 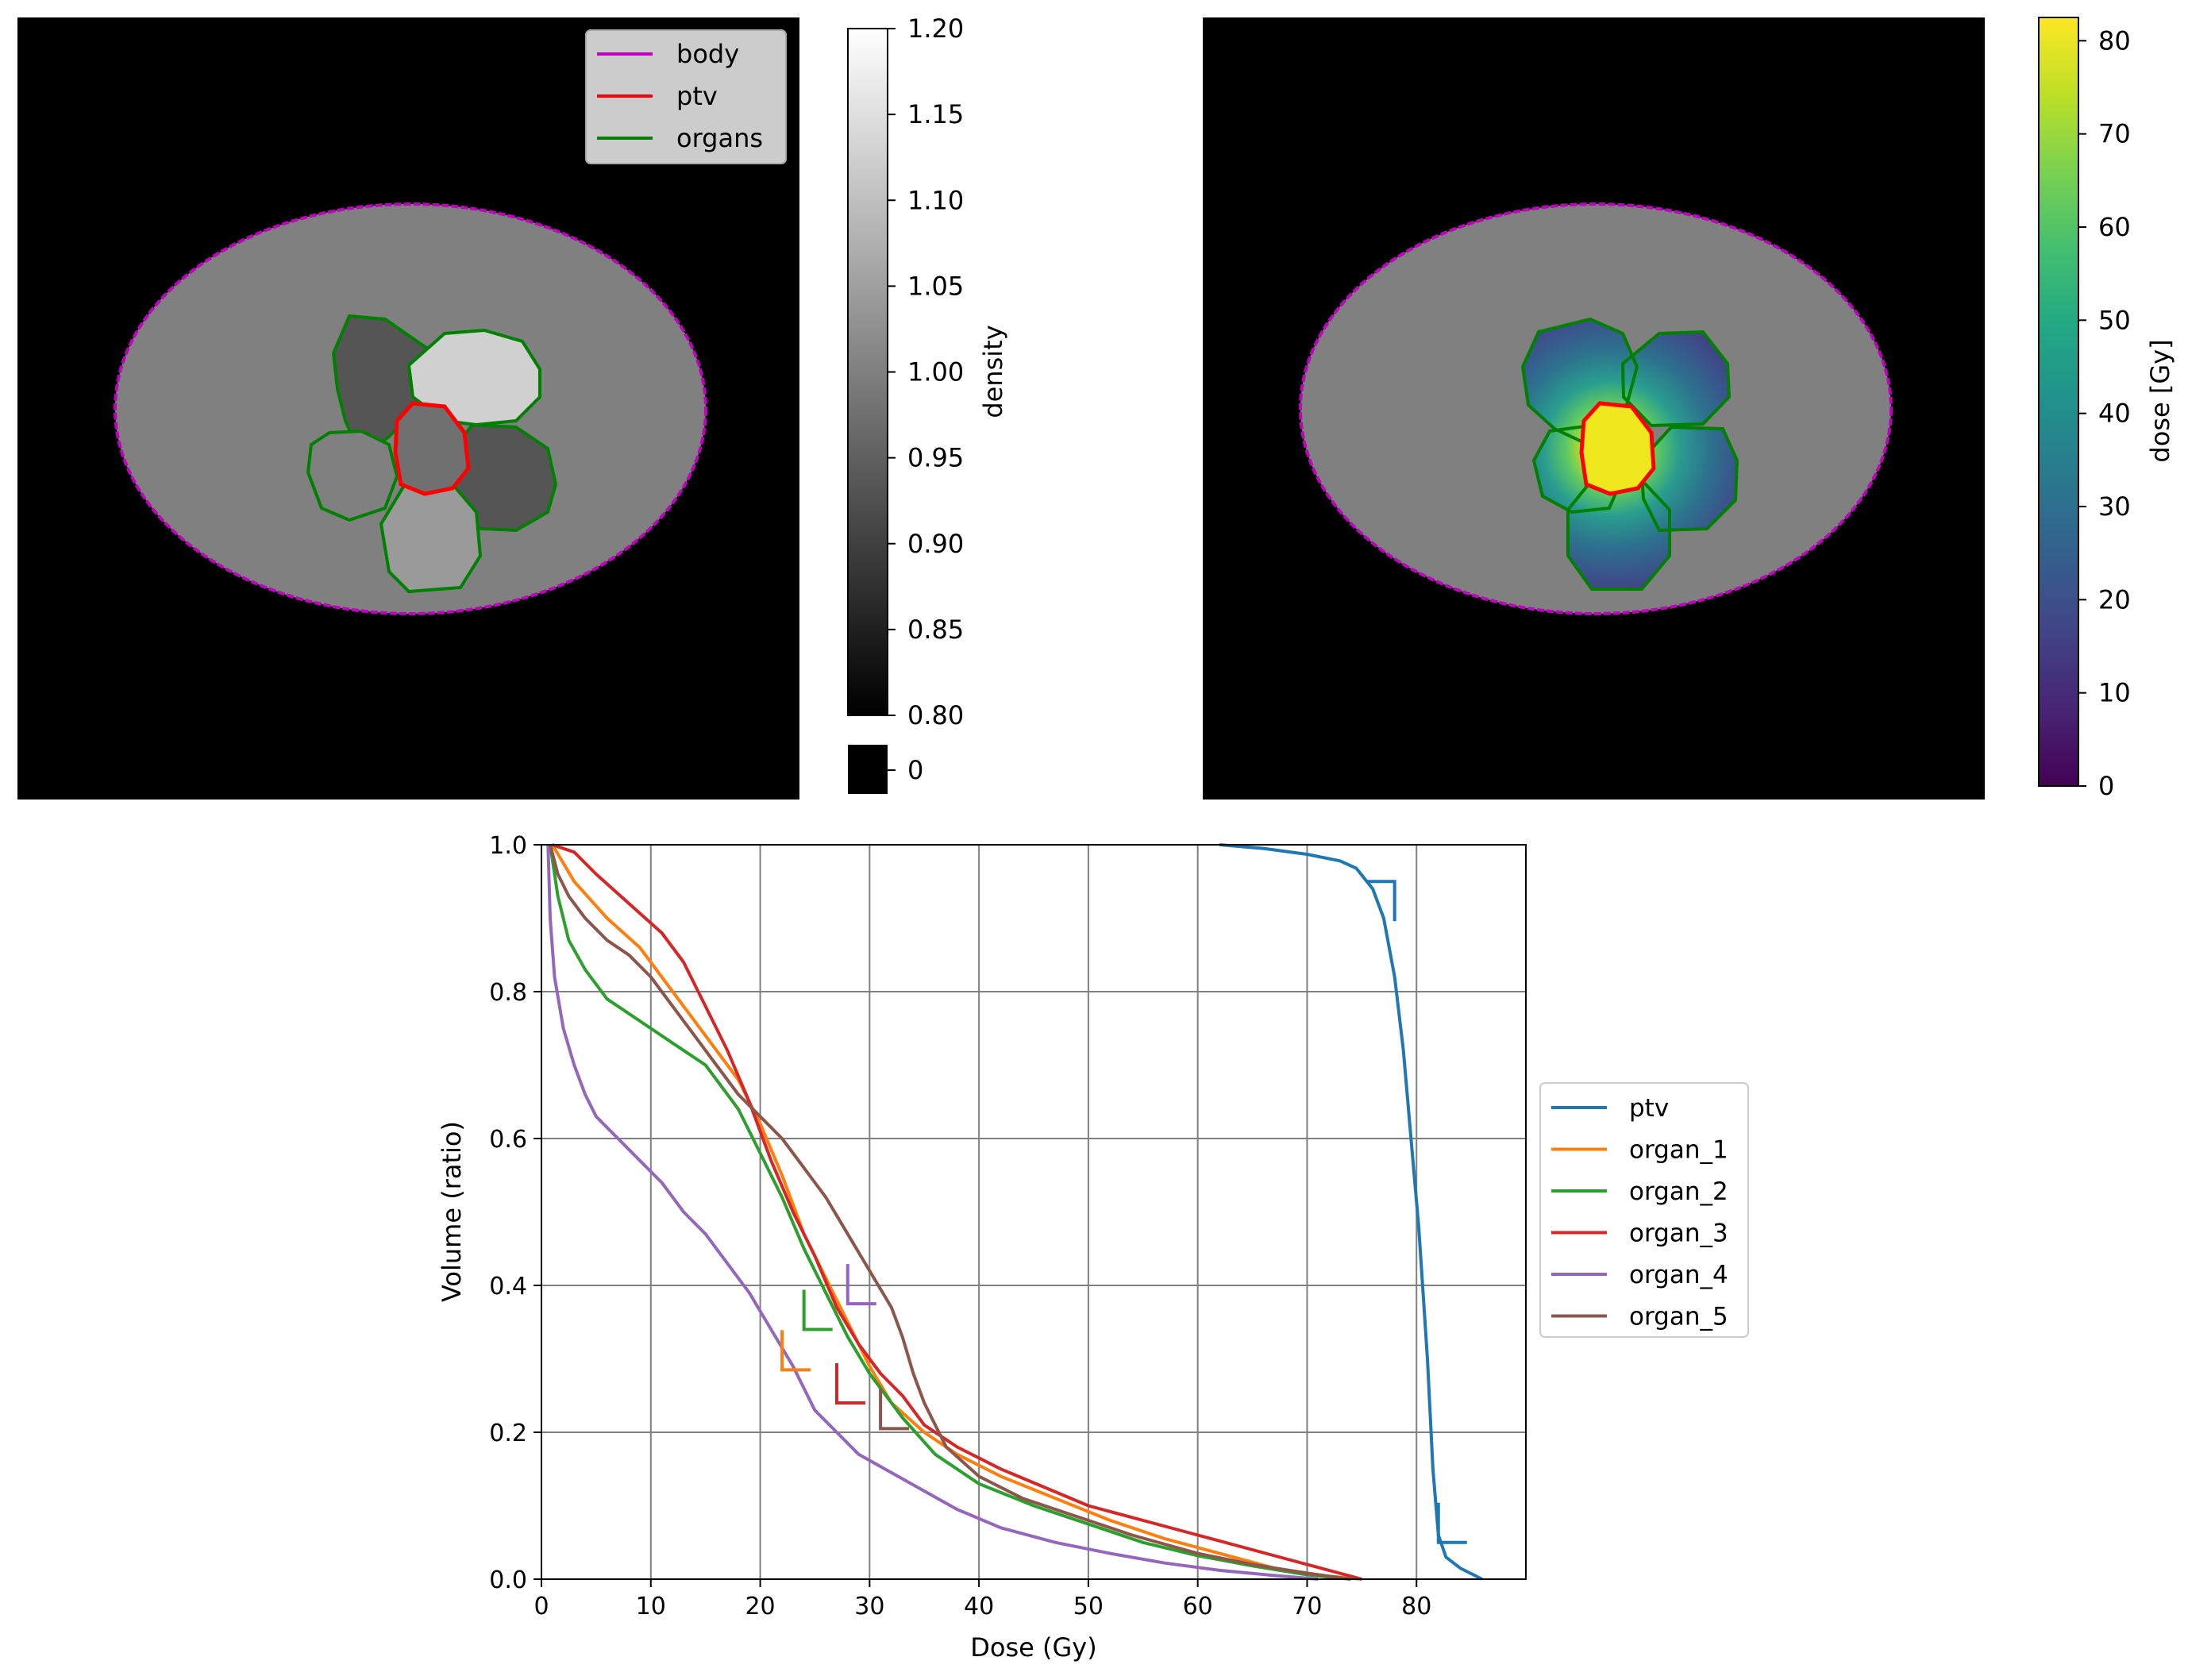 I want to click on dvh-y-tick-label: 0.6, so click(x=508, y=1140).